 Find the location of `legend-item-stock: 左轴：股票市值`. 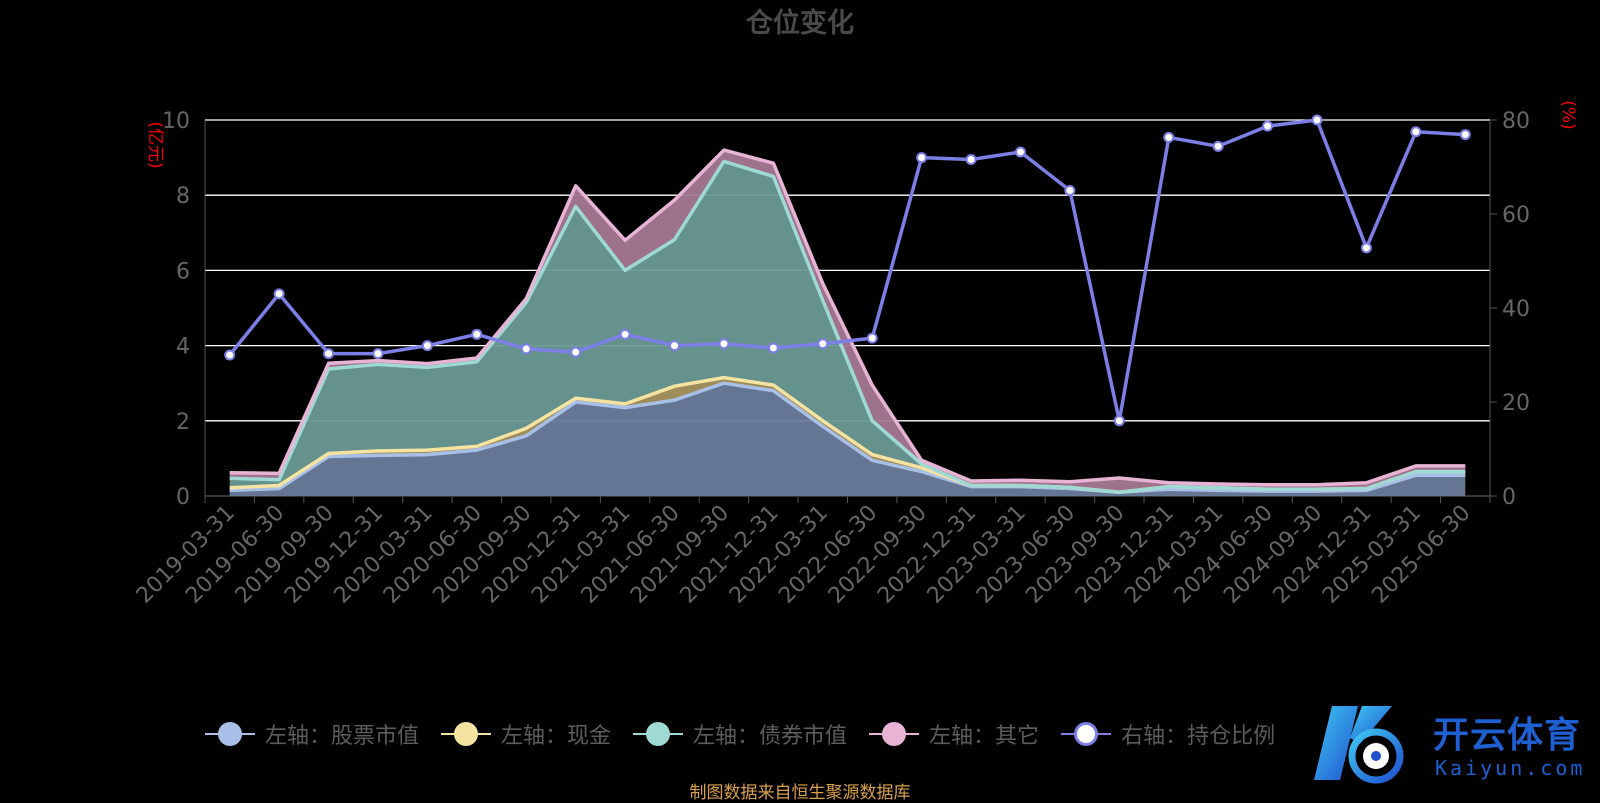

legend-item-stock: 左轴：股票市值 is located at coordinates (312, 734).